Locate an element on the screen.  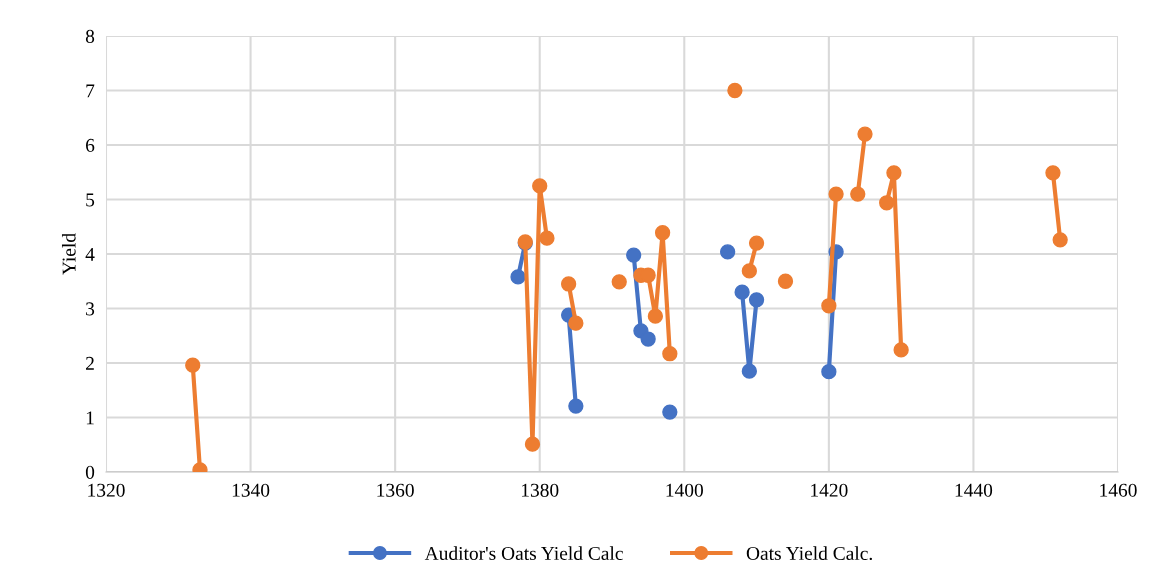
y-tick-label: 2 is located at coordinates (90, 363).